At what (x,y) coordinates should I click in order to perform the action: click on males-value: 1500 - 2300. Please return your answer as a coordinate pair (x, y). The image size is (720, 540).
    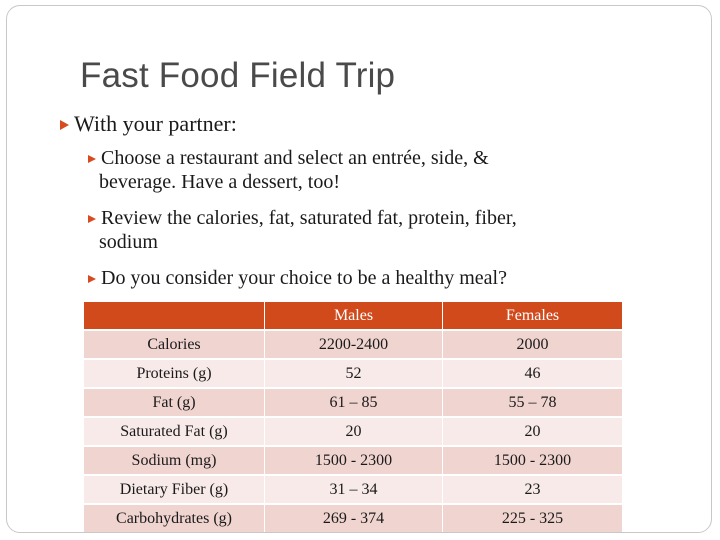
    Looking at the image, I should click on (353, 460).